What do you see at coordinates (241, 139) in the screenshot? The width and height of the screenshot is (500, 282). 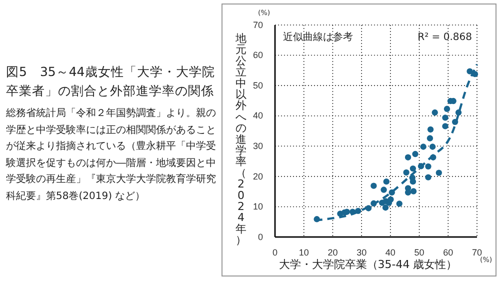 I see `text: 地元公立中以外への進学率（2024年）` at bounding box center [241, 139].